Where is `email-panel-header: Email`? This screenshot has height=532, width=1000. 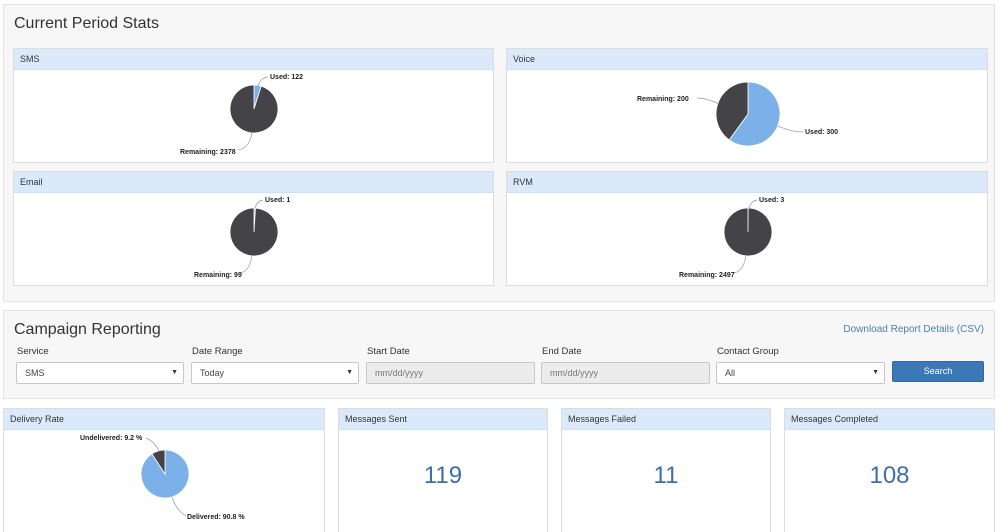 email-panel-header: Email is located at coordinates (253, 182).